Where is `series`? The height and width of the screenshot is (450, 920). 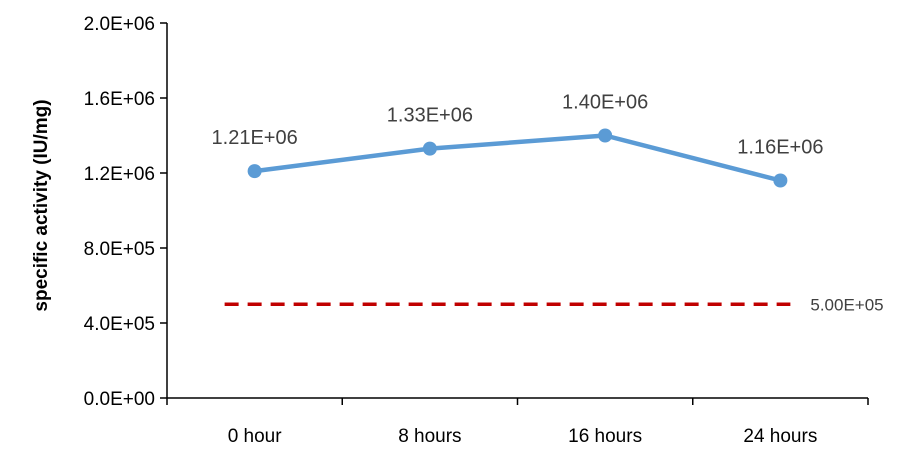
series is located at coordinates (517, 158).